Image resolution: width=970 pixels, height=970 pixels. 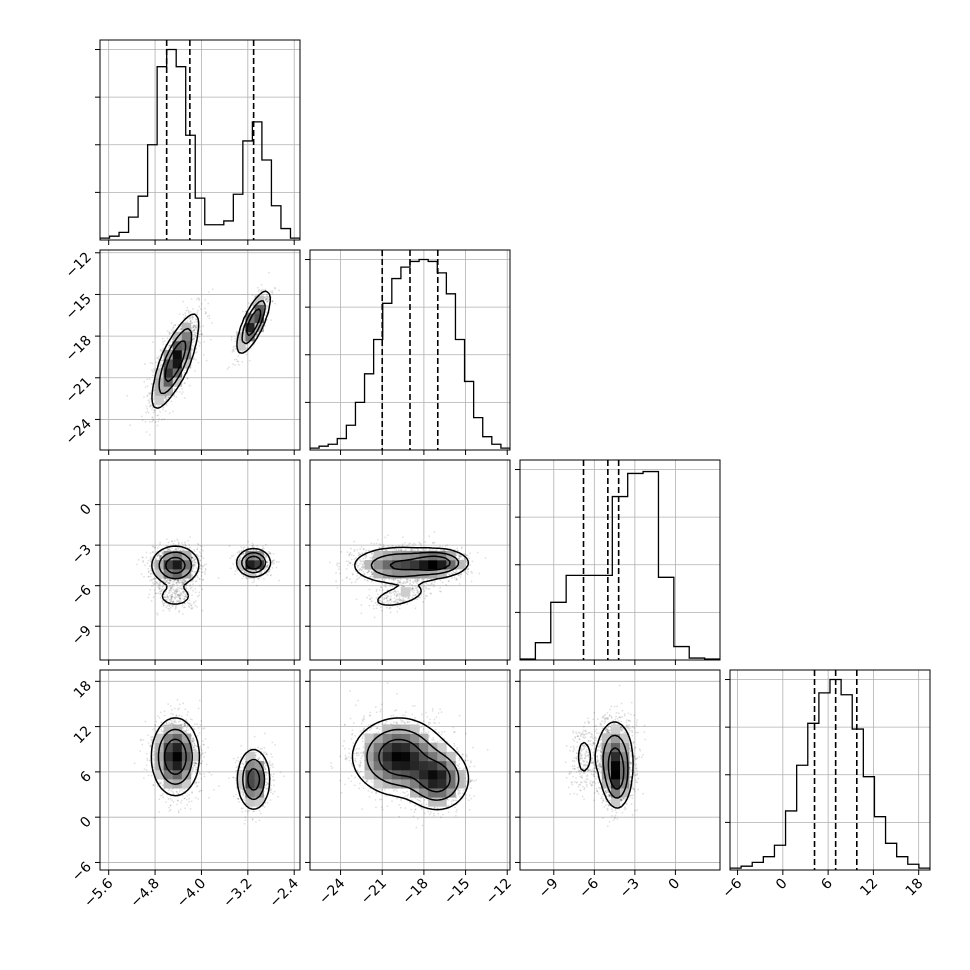 I want to click on y-tick-label: −24, so click(x=79, y=432).